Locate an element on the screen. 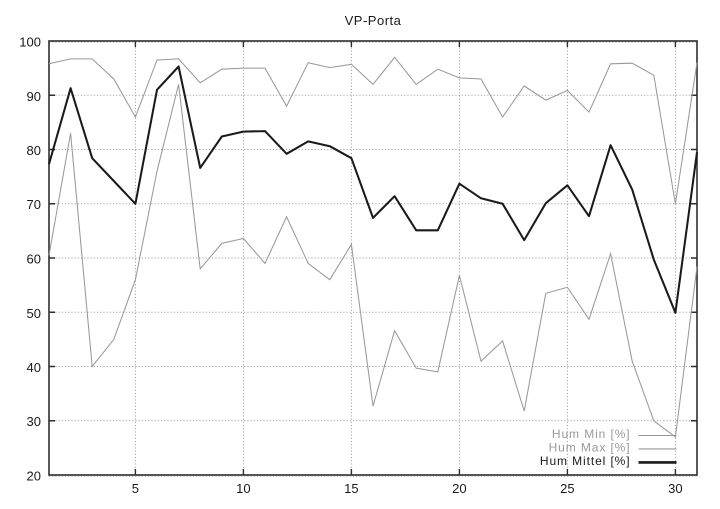  svg-text: 90 is located at coordinates (34, 96).